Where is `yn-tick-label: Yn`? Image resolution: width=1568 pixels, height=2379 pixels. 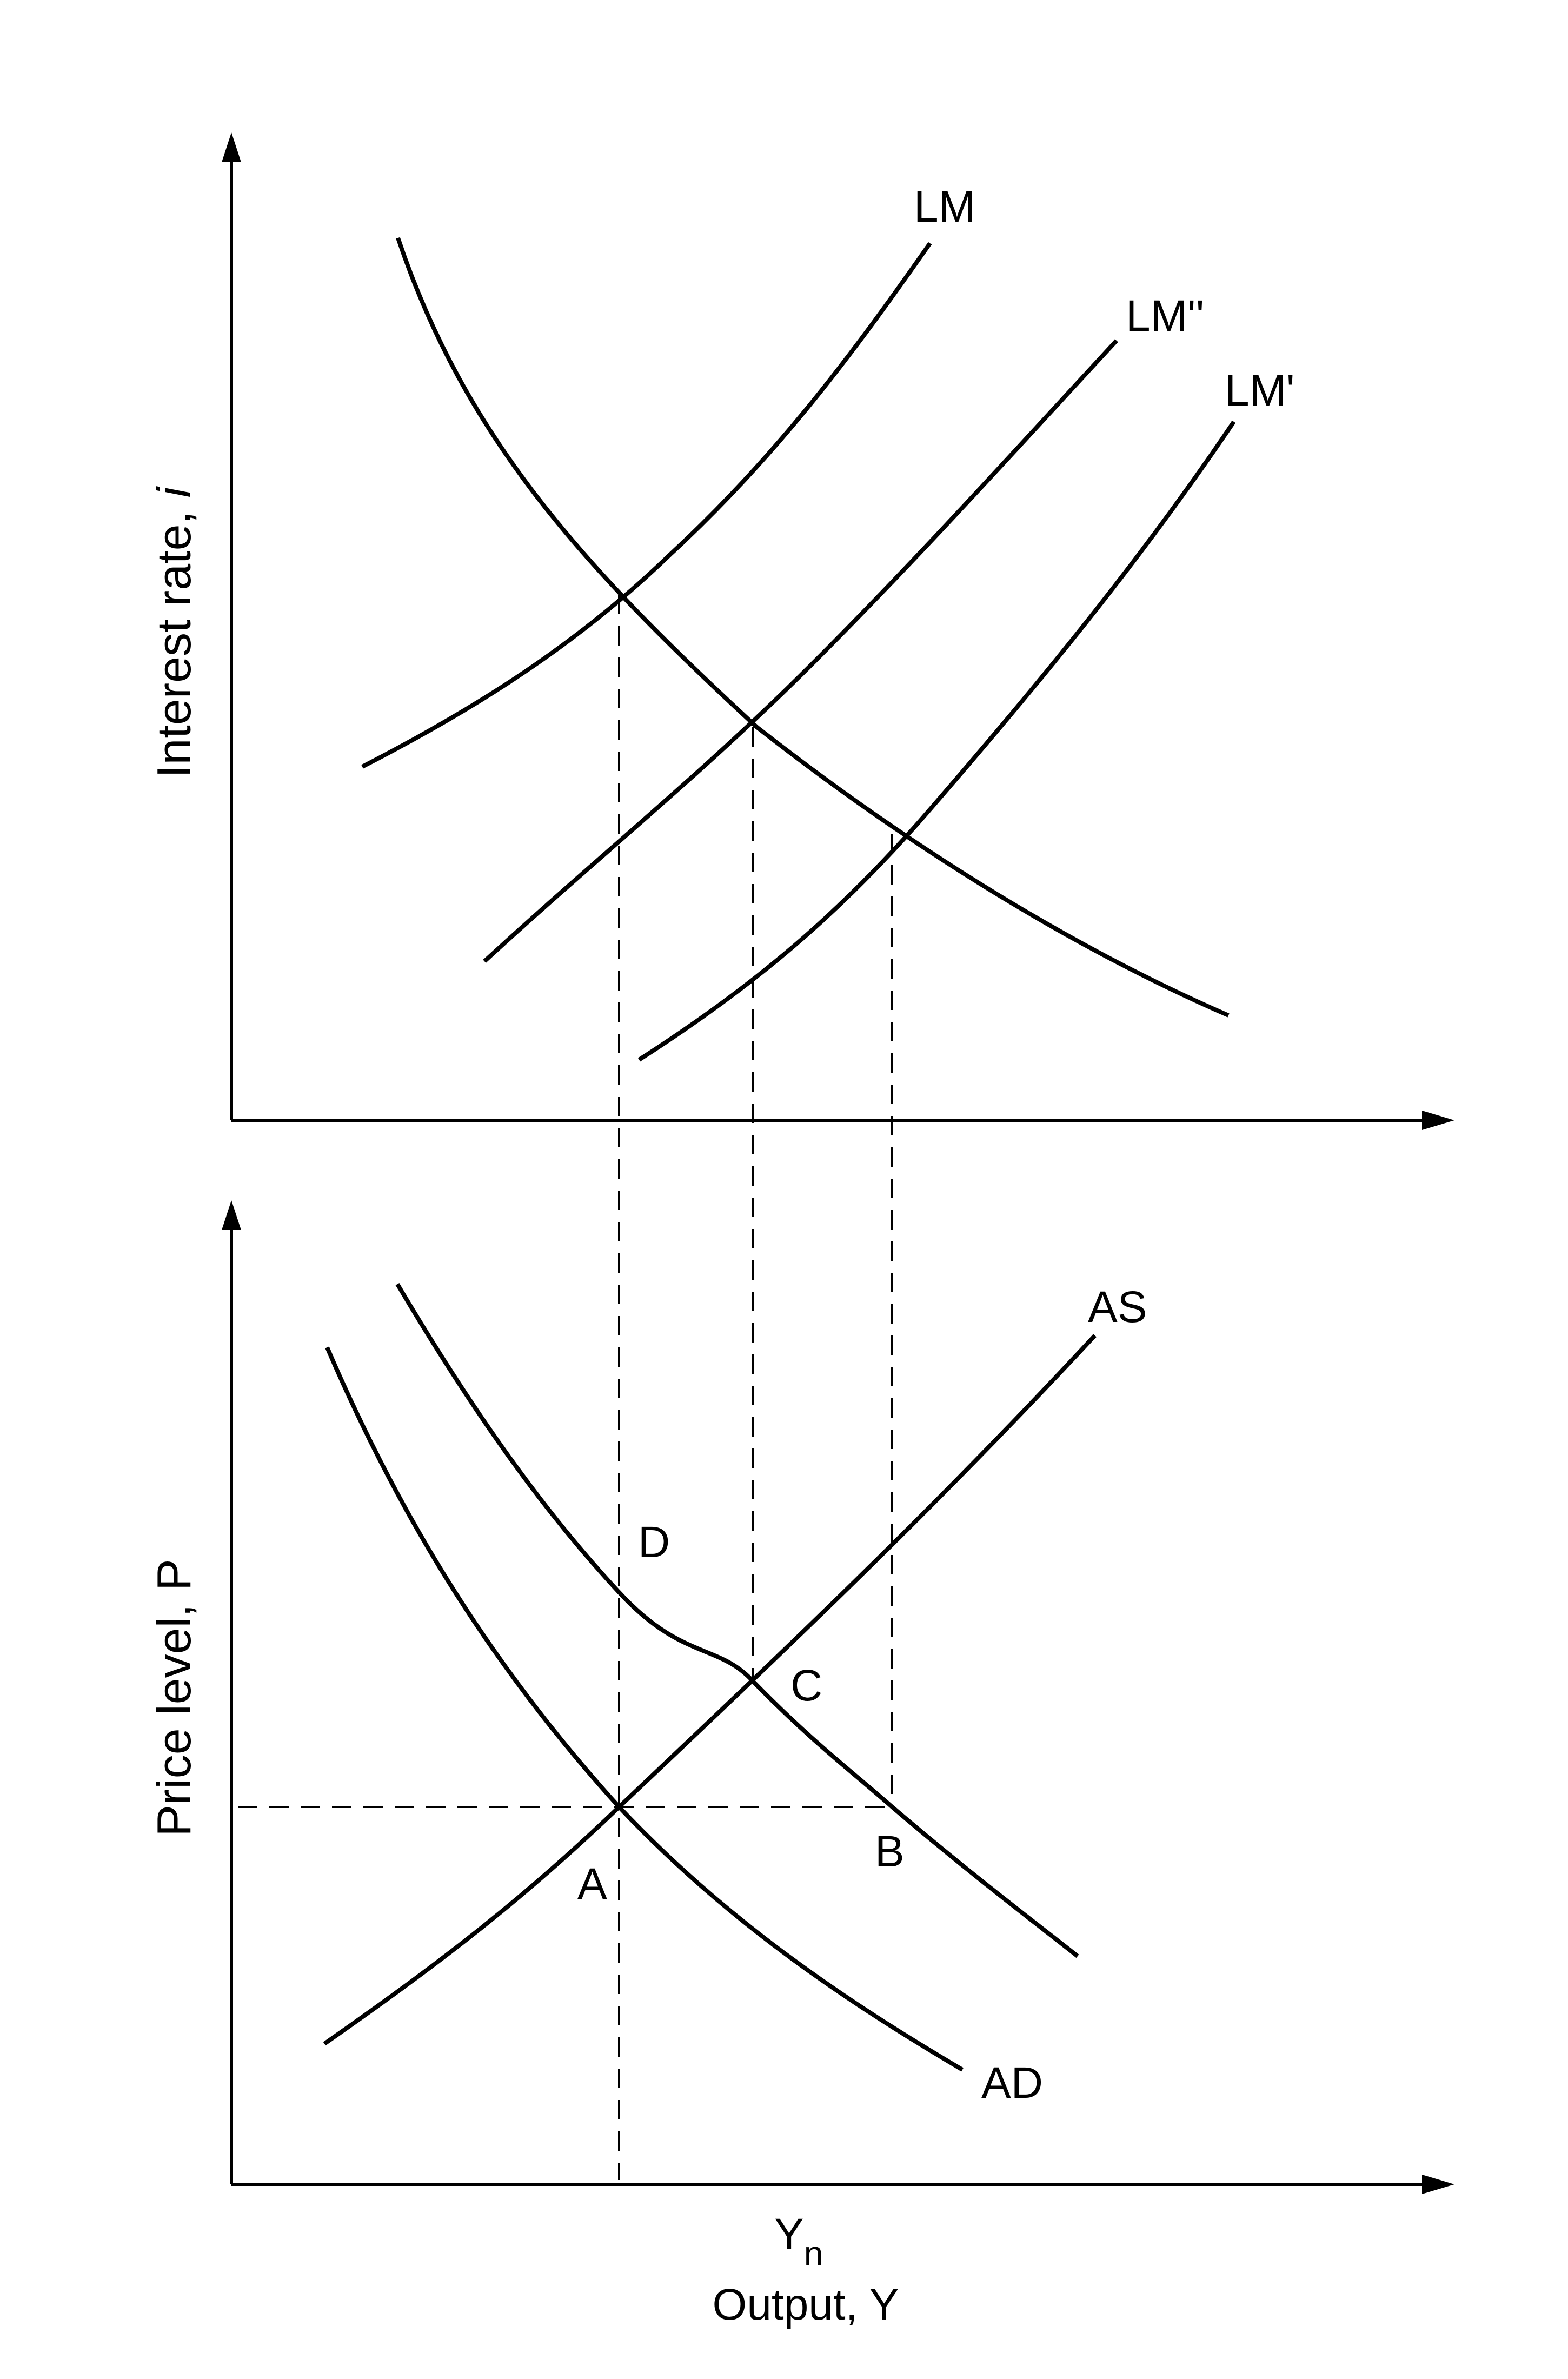
yn-tick-label: Yn is located at coordinates (798, 2241).